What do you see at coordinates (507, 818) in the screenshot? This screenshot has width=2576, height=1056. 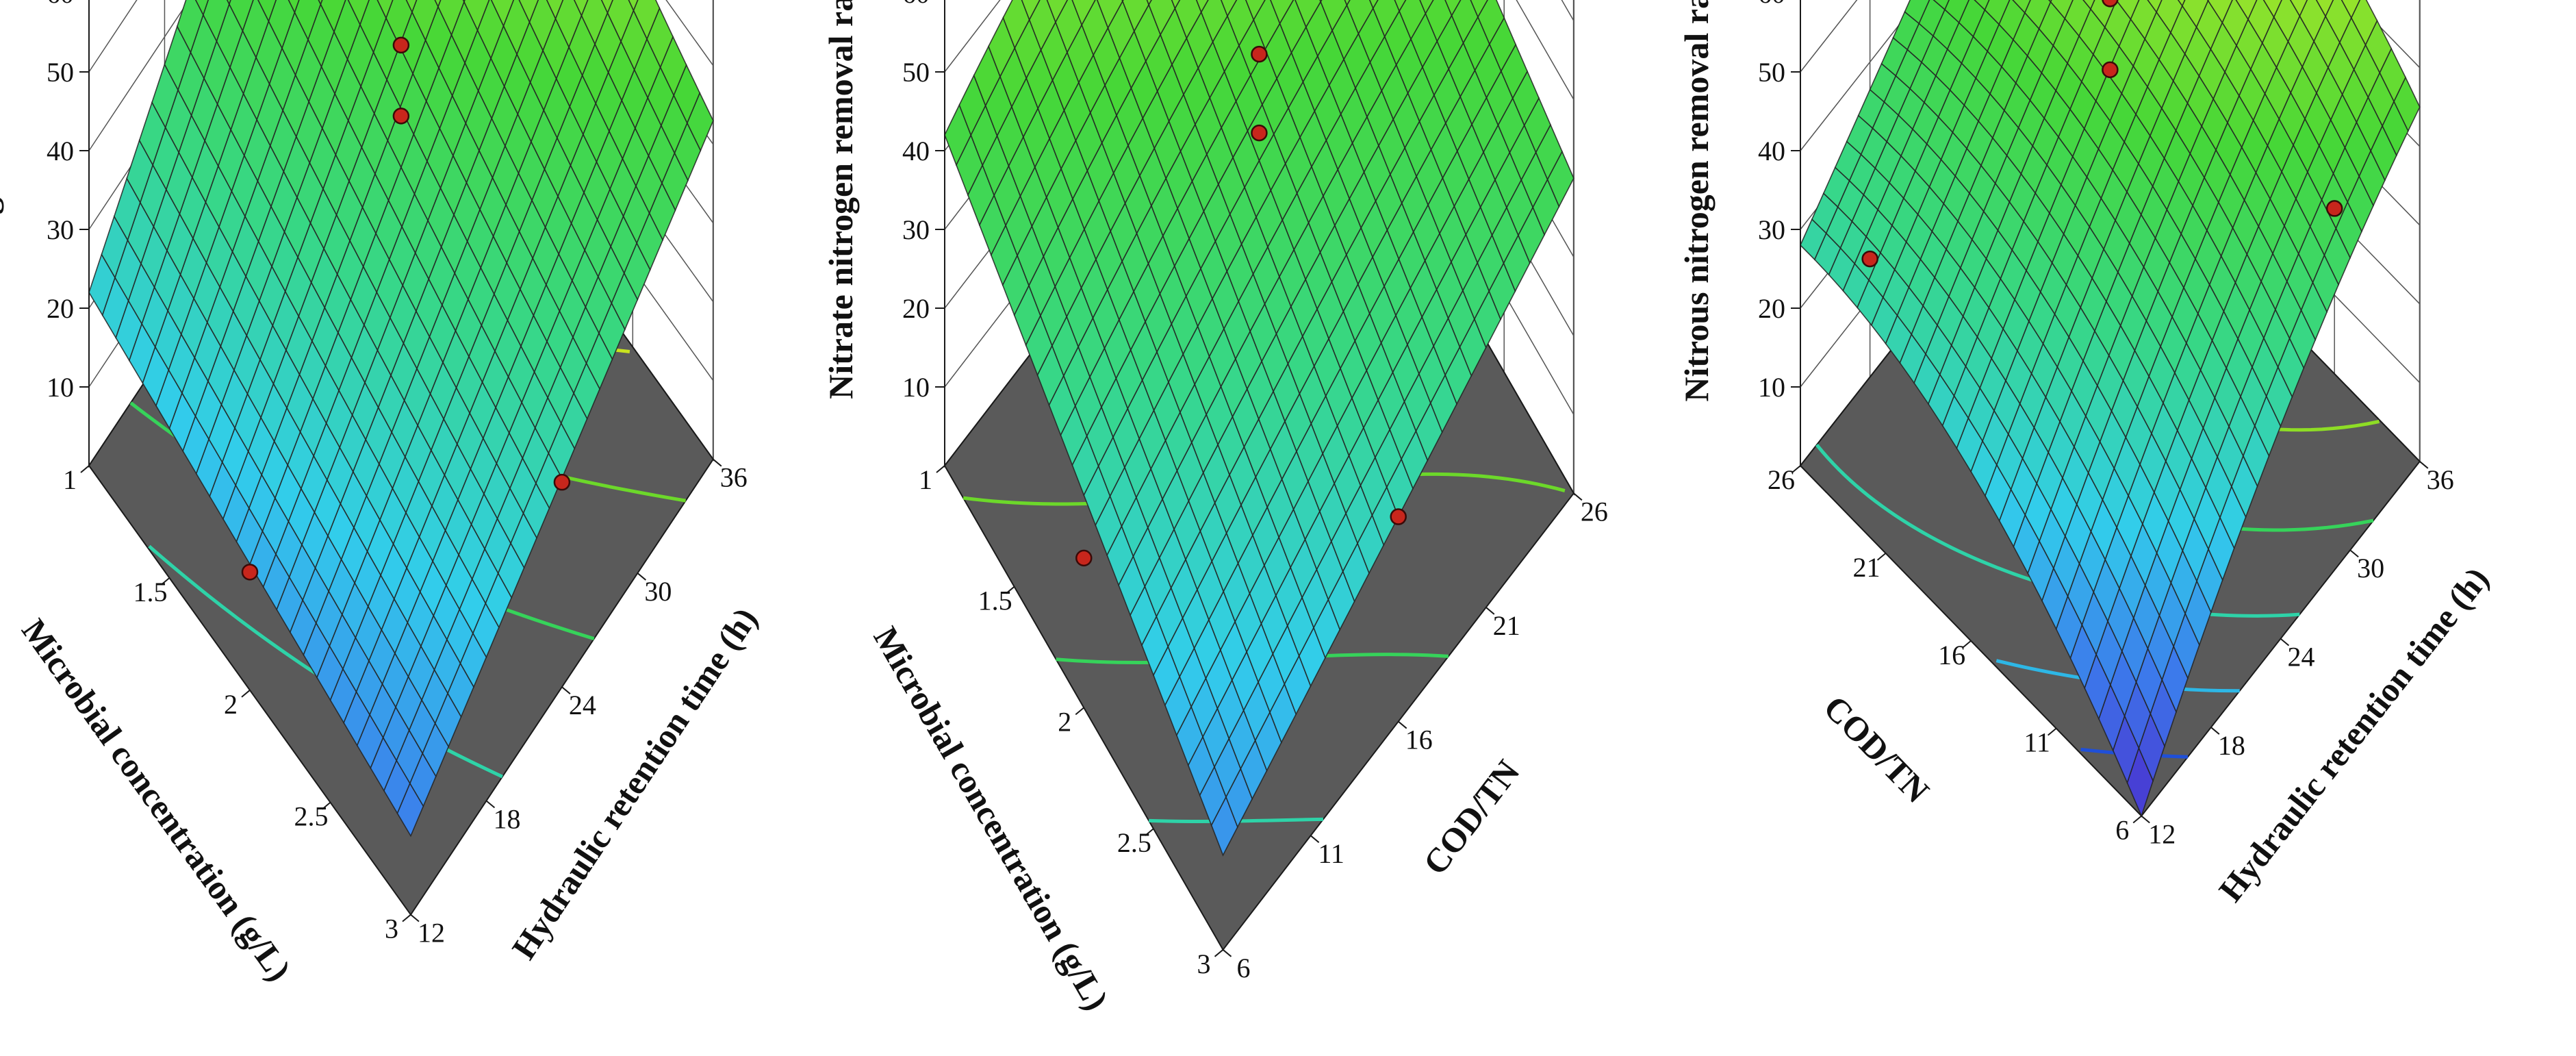 I see `y-tick-label: 18` at bounding box center [507, 818].